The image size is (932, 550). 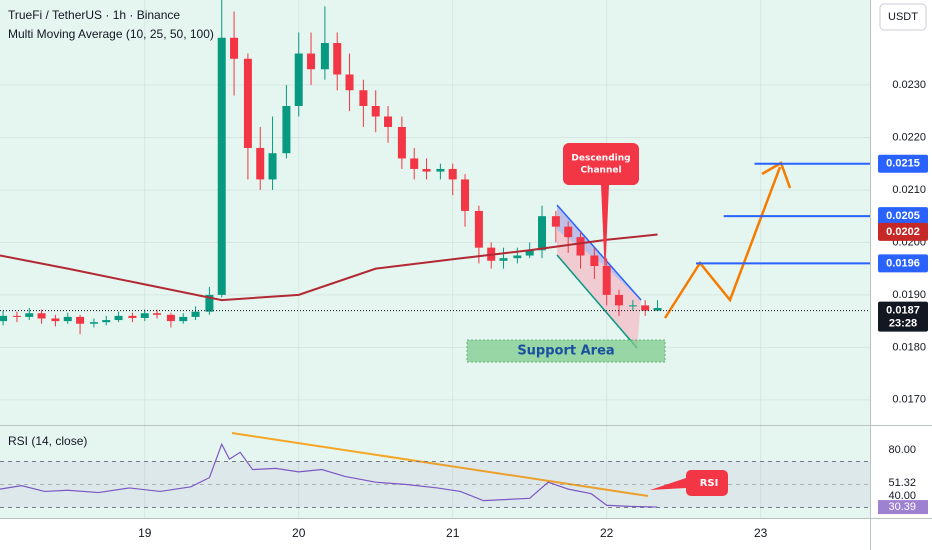 What do you see at coordinates (600, 171) in the screenshot?
I see `callout-text: Channel` at bounding box center [600, 171].